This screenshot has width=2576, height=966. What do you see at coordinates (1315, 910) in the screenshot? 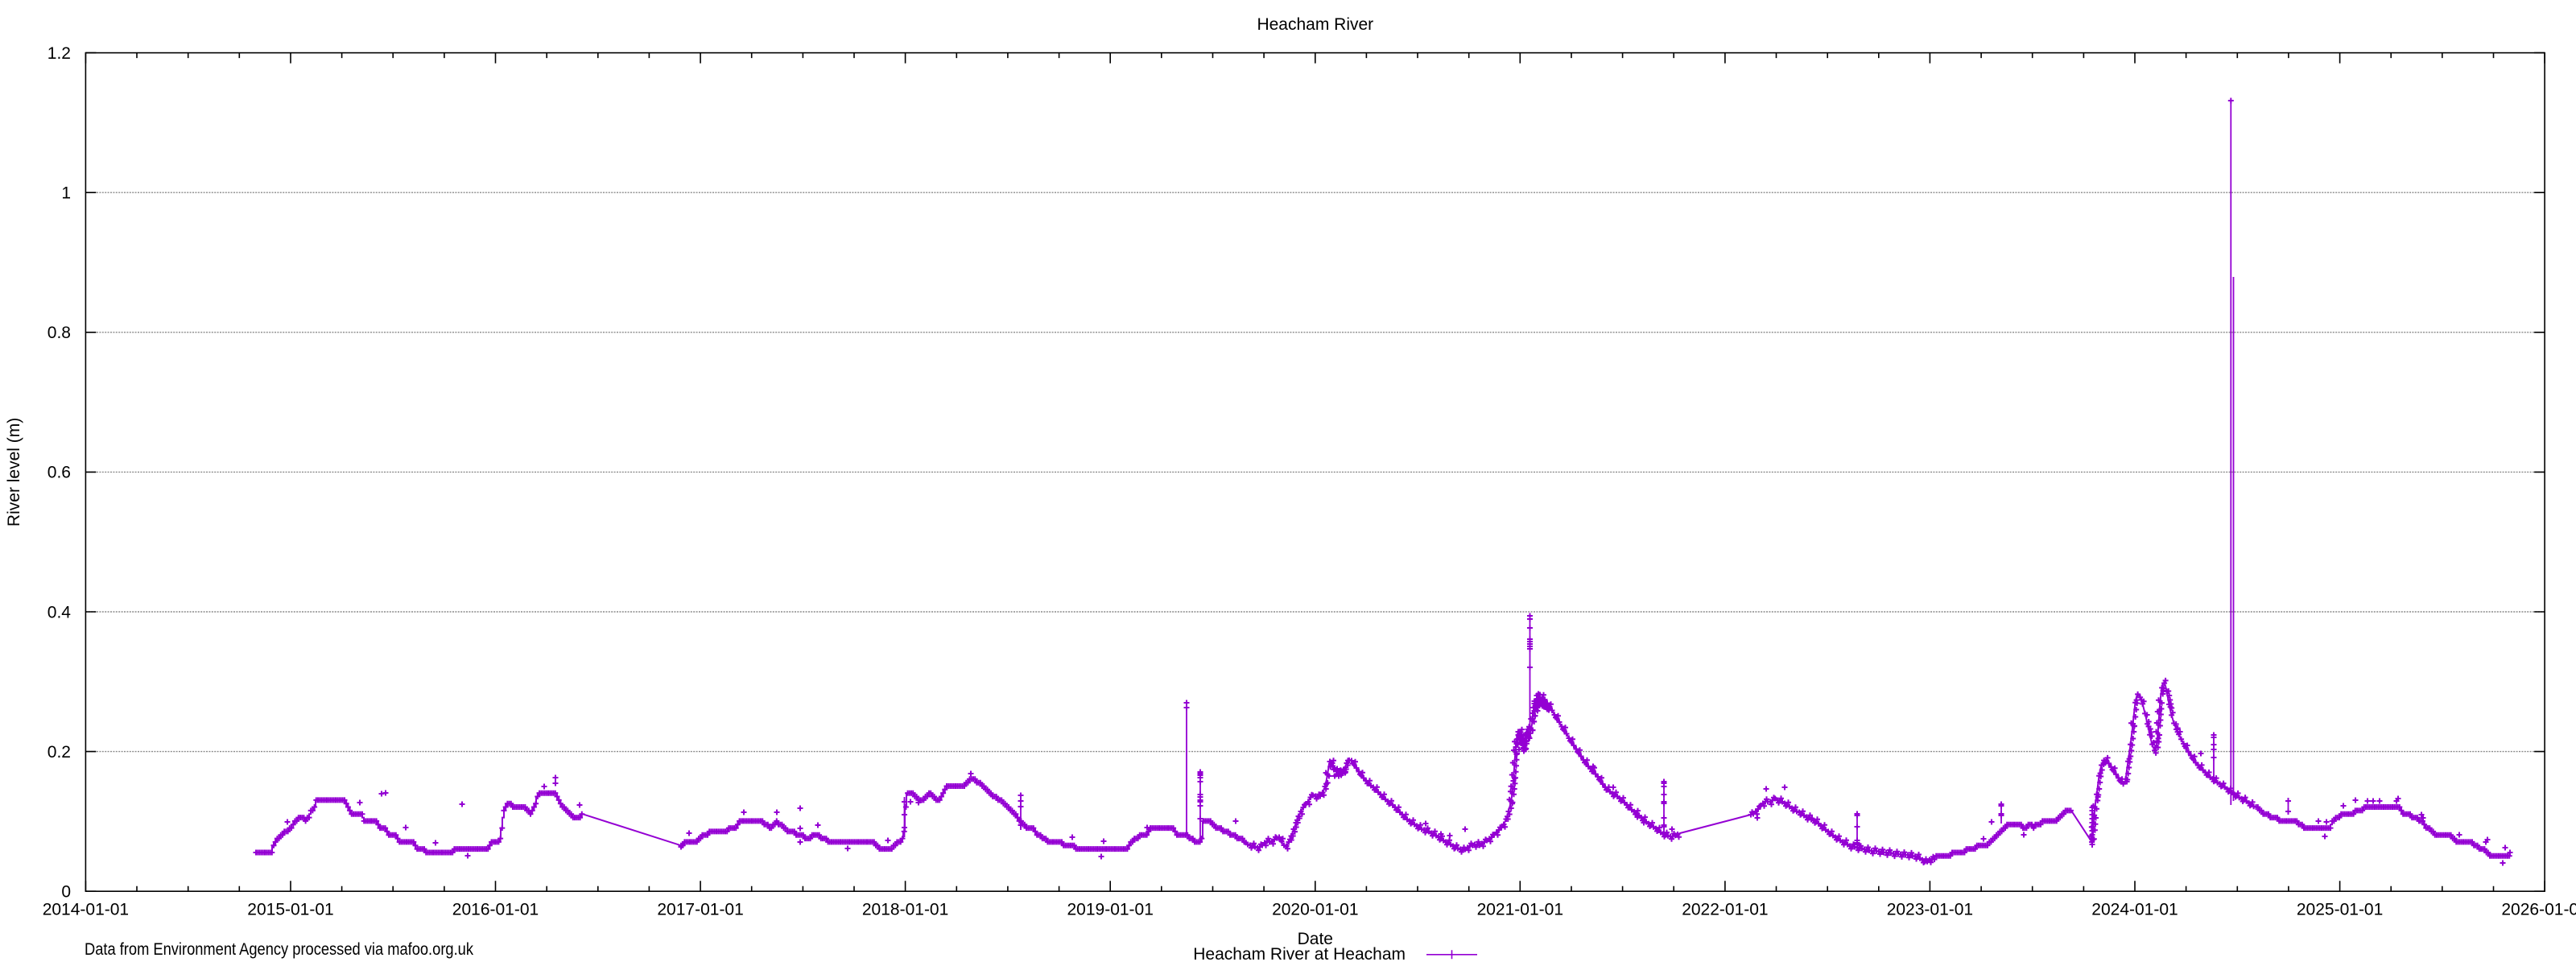
I see `svg-text: 2020-01-01` at bounding box center [1315, 910].